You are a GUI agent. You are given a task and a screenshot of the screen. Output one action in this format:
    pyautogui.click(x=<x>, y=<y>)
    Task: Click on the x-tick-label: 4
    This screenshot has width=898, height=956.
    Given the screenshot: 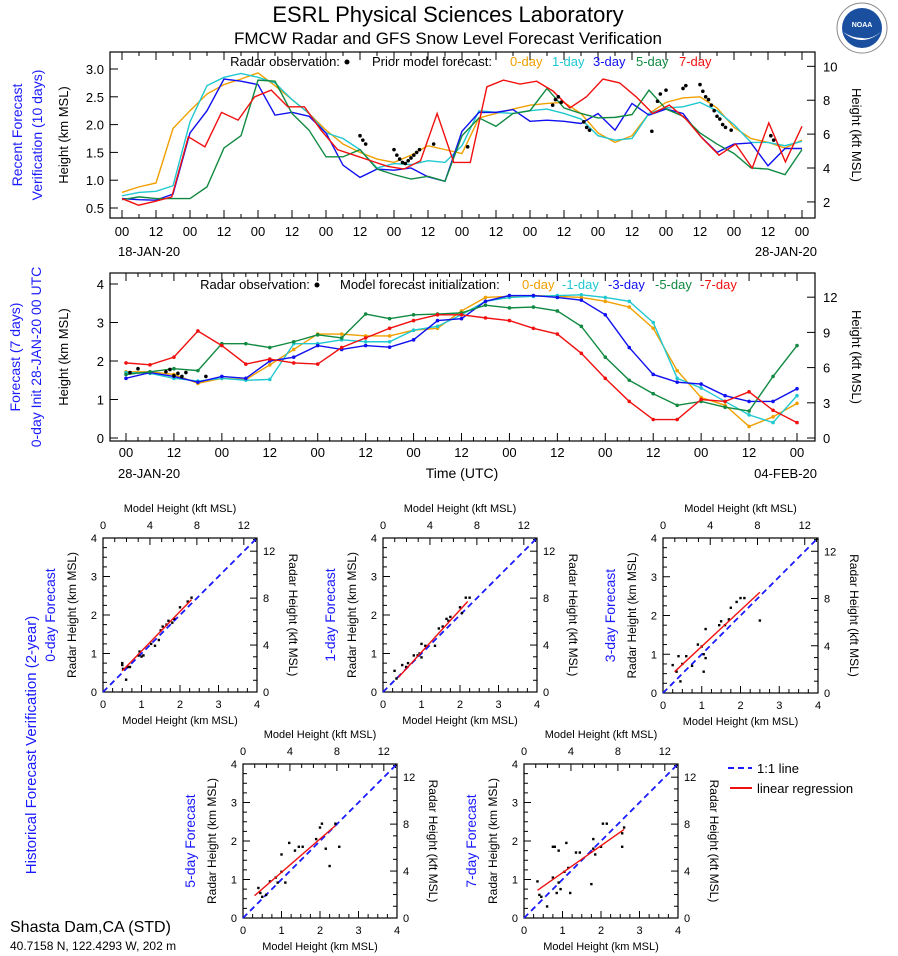 What is the action you would take?
    pyautogui.click(x=257, y=705)
    